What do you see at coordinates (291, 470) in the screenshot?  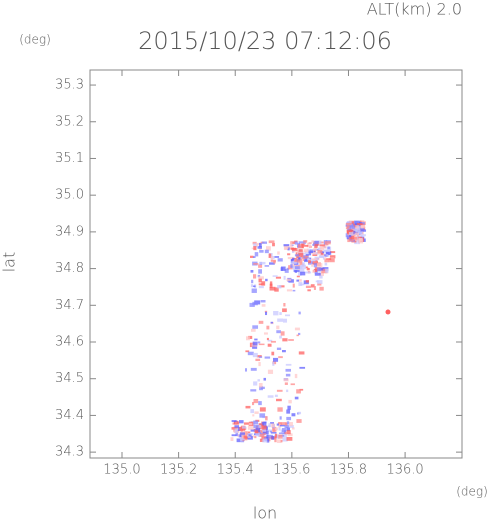 I see `x-tick-label: 135.6` at bounding box center [291, 470].